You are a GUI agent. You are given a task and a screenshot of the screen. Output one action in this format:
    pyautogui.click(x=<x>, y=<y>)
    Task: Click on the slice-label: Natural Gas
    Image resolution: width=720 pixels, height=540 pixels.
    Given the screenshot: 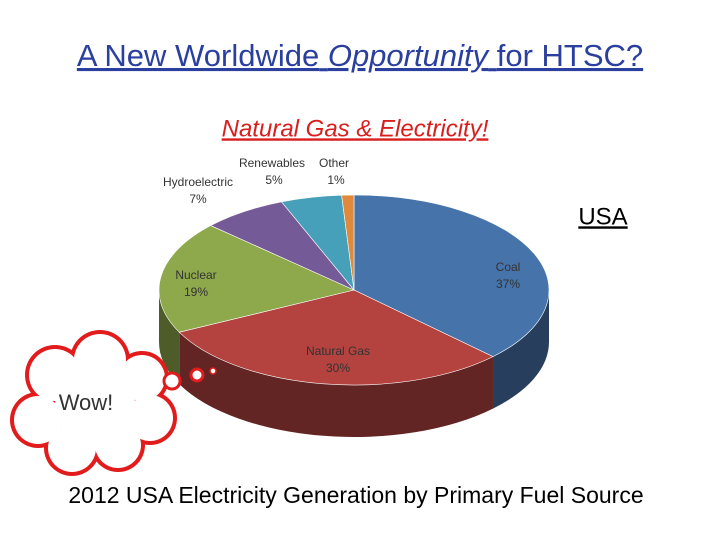 What is the action you would take?
    pyautogui.click(x=338, y=351)
    